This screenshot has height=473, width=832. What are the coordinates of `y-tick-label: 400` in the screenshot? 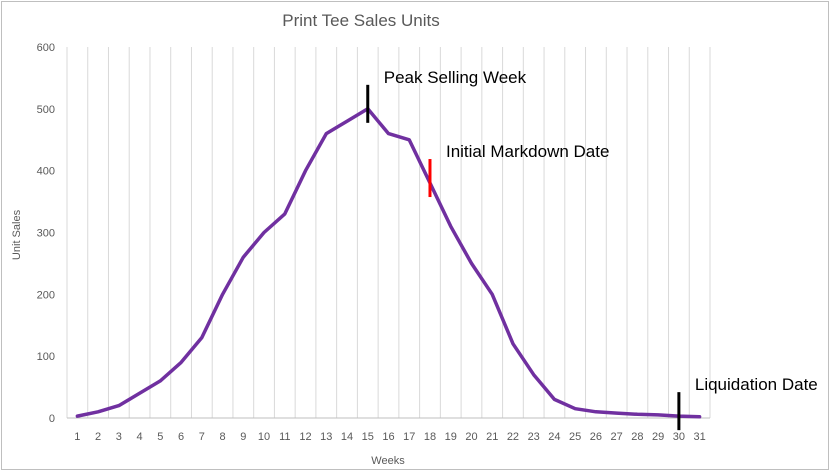 It's located at (46, 172).